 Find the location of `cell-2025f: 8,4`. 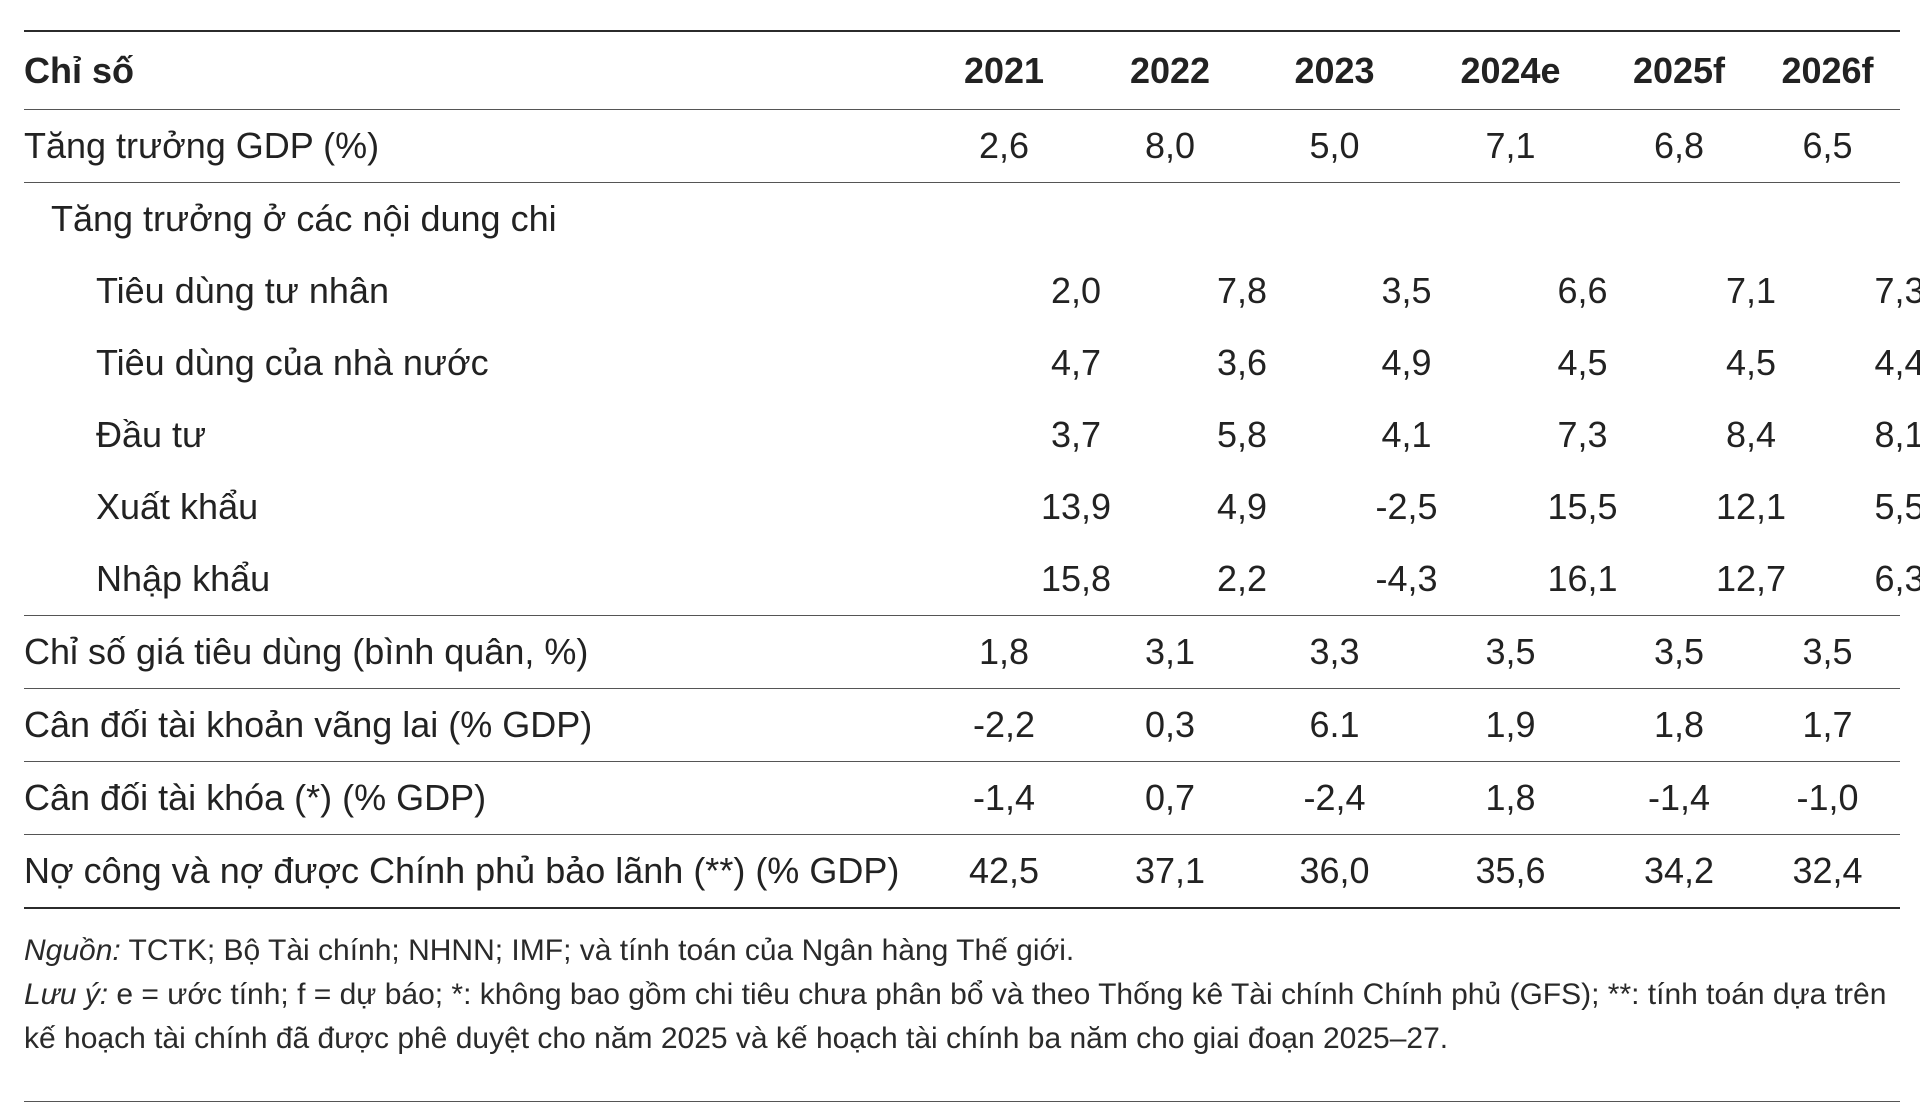

cell-2025f: 8,4 is located at coordinates (1751, 434).